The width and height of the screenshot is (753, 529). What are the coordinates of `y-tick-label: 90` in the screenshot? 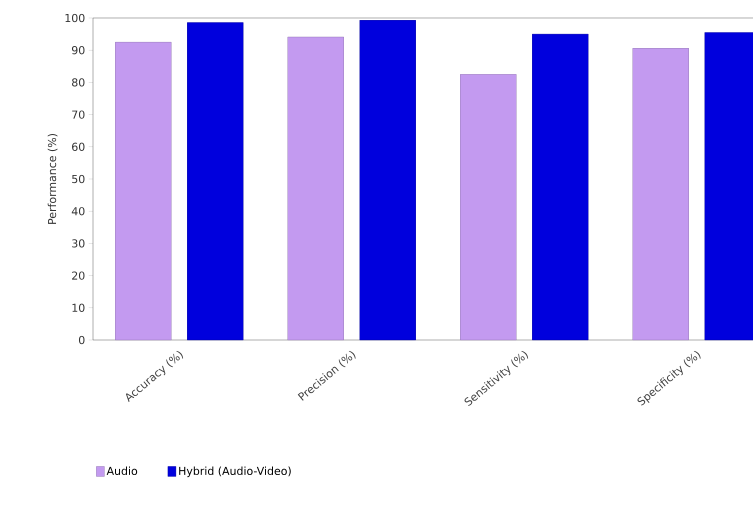 It's located at (78, 50).